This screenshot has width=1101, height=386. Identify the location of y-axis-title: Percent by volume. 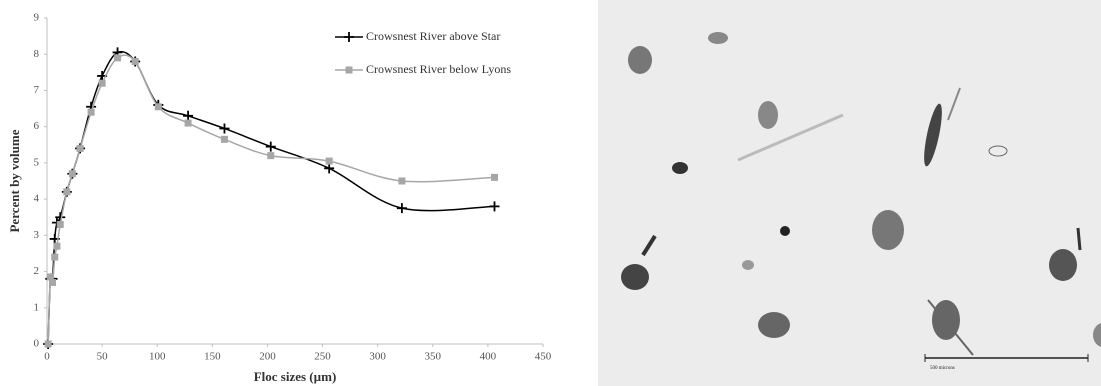
(14, 180).